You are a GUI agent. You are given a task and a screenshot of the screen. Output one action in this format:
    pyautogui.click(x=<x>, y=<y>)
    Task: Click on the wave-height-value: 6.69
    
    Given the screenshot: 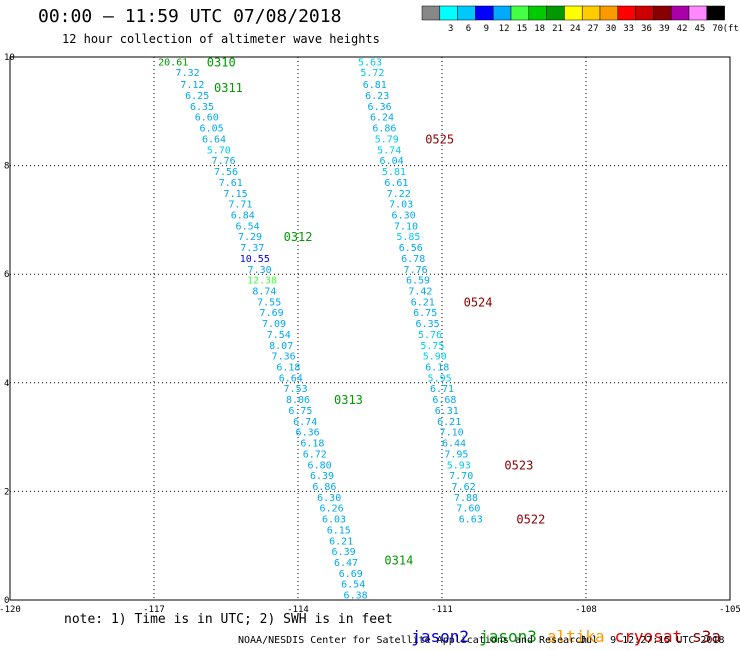 What is the action you would take?
    pyautogui.click(x=351, y=574)
    